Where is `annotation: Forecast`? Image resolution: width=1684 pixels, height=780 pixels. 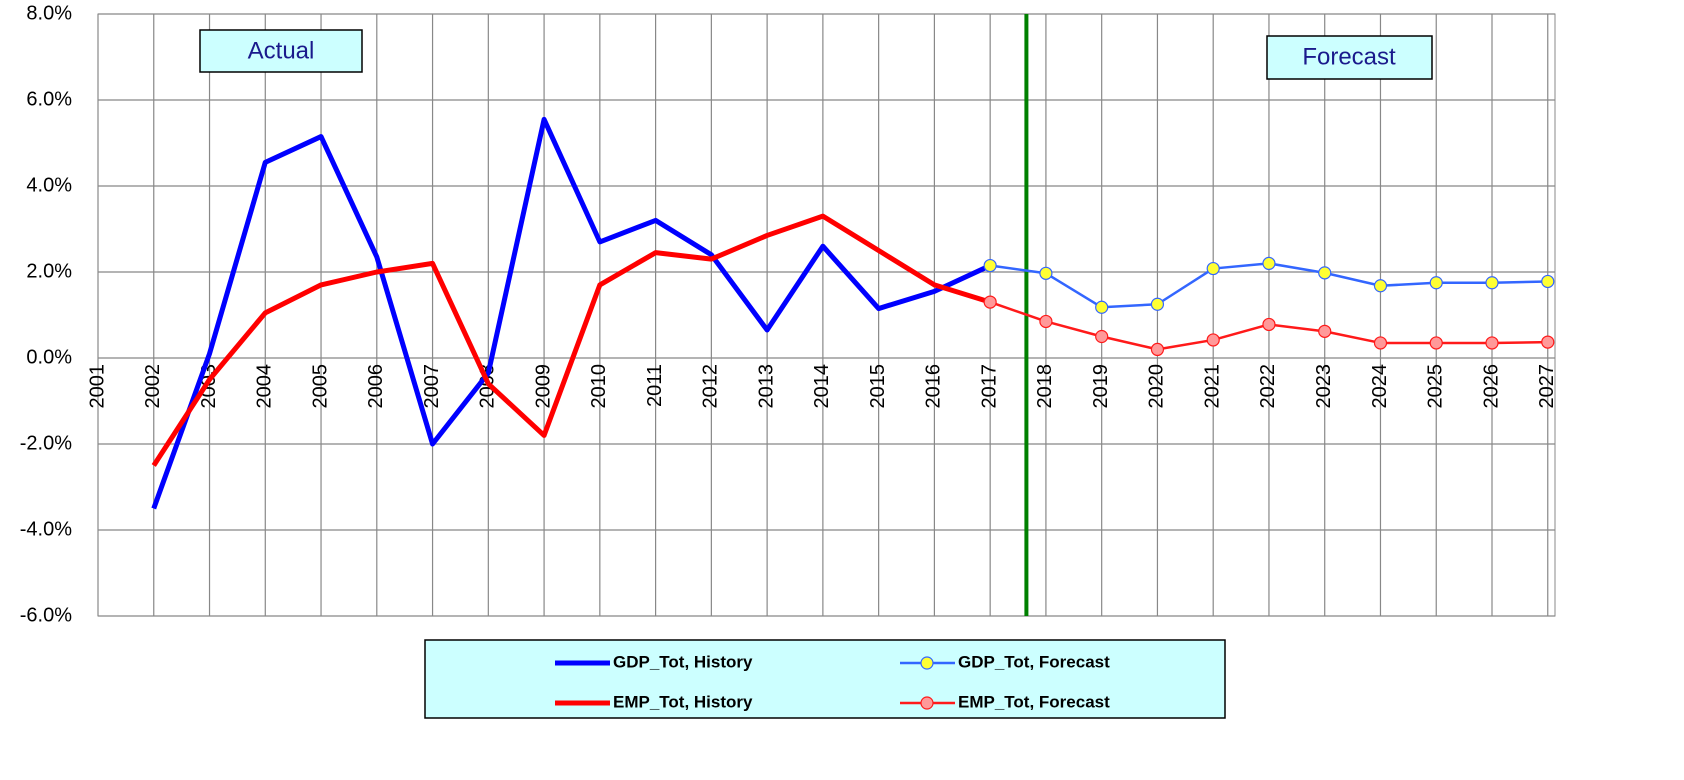
annotation: Forecast is located at coordinates (1349, 56).